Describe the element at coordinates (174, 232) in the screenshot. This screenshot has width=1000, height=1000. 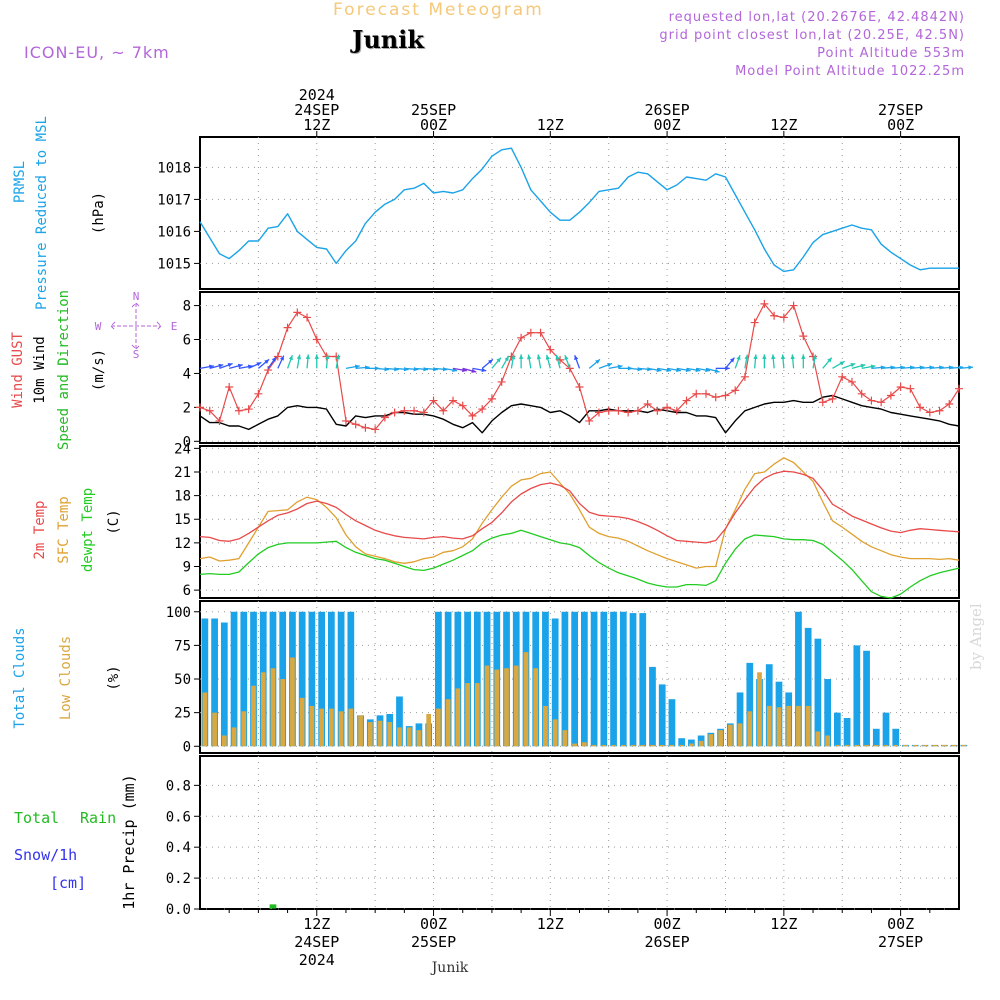
I see `pressure-ytick-label: 1016` at that location.